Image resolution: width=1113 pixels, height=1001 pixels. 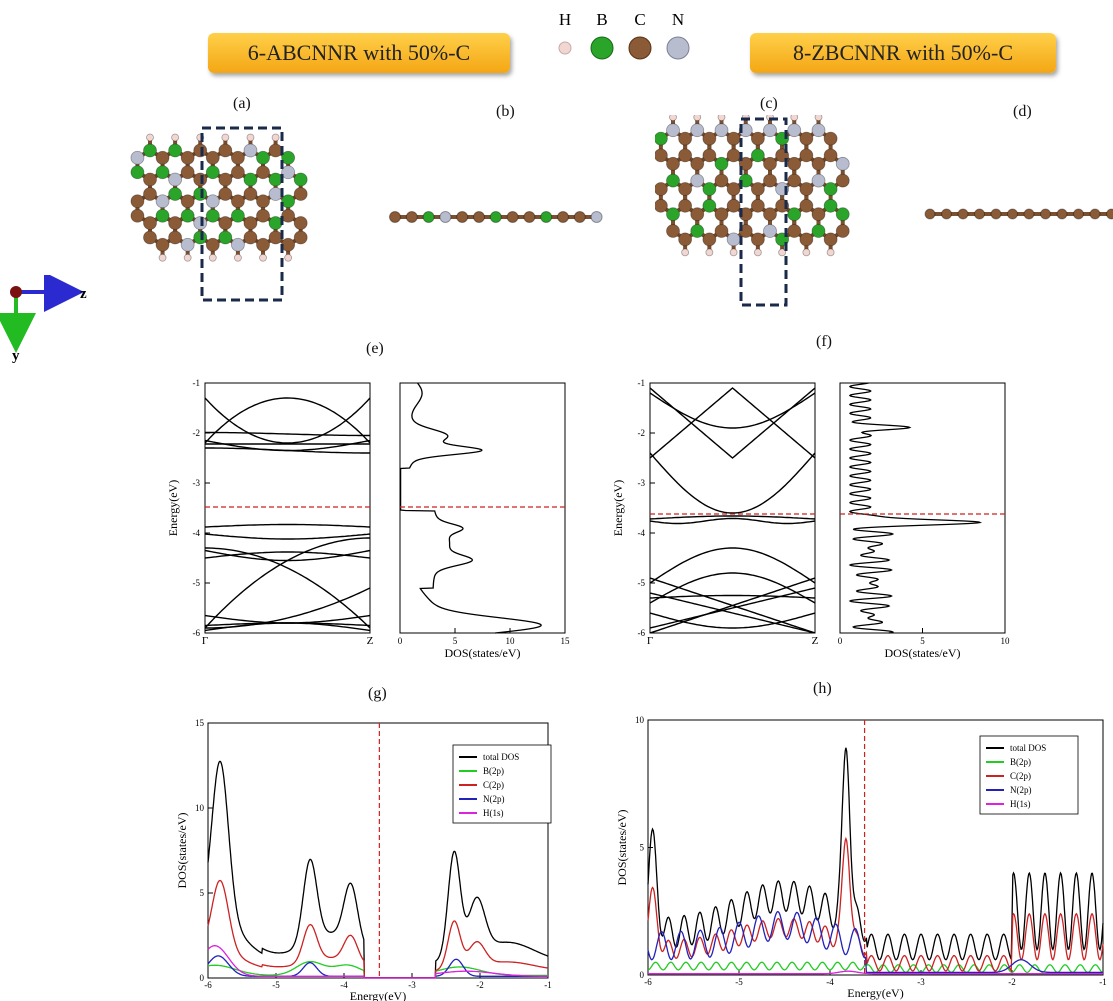 What do you see at coordinates (548, 985) in the screenshot?
I see `xtick-label: -1` at bounding box center [548, 985].